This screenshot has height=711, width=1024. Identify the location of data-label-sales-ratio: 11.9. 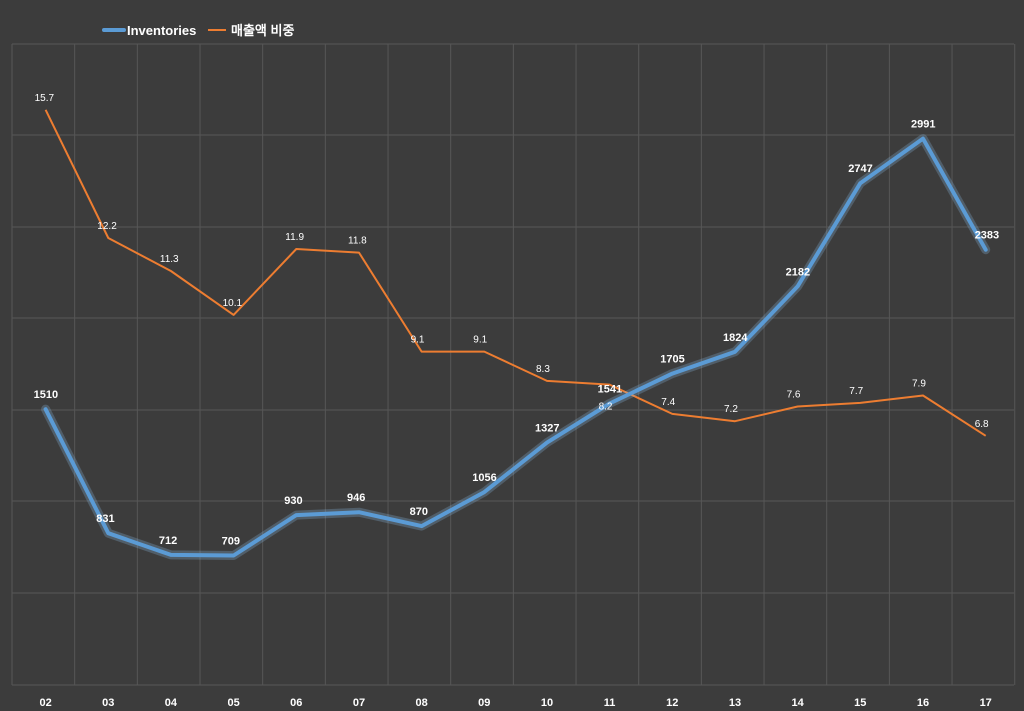
(294, 237).